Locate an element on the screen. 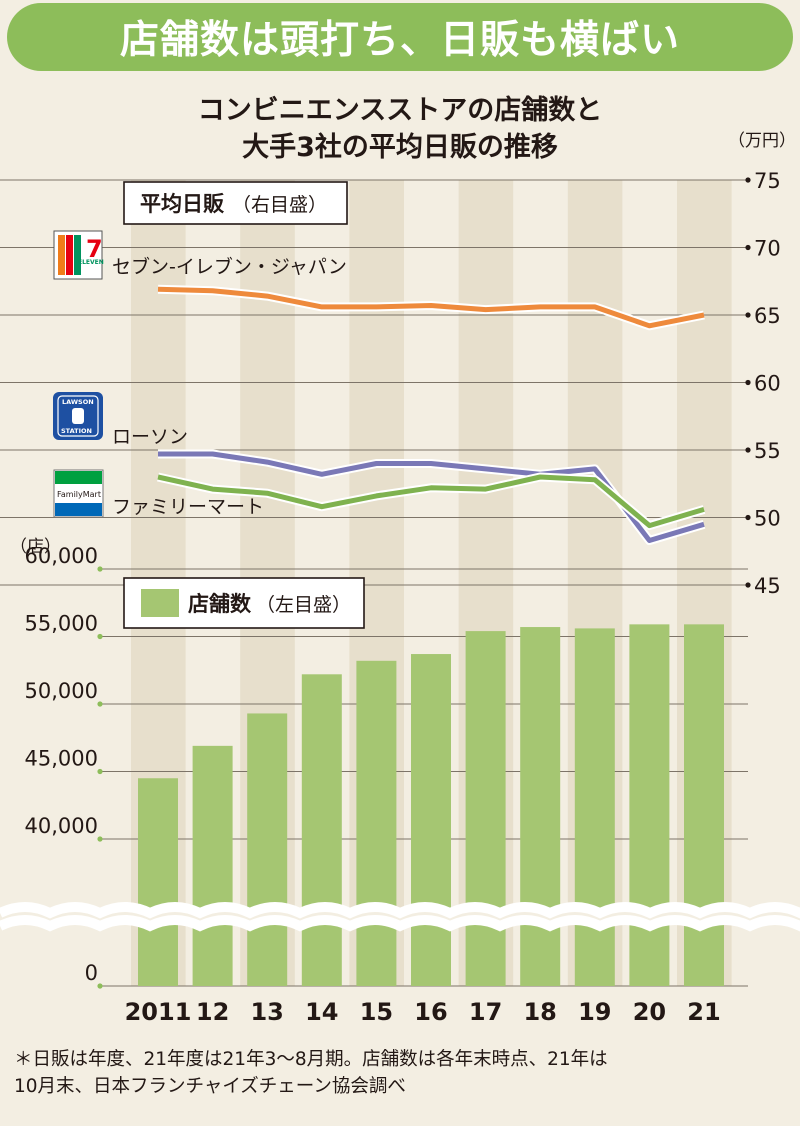  svg-text: 7 is located at coordinates (94, 249).